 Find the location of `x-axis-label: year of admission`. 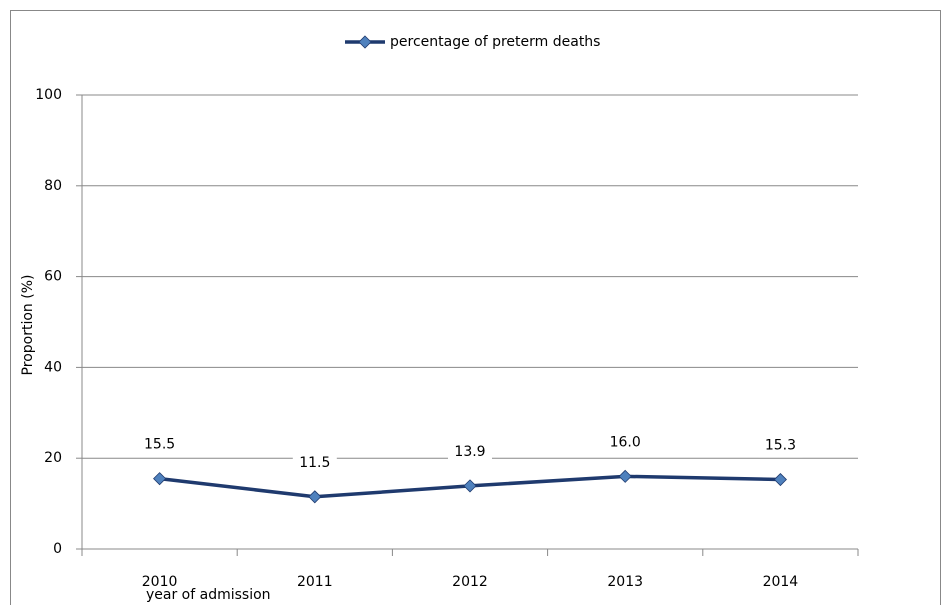

x-axis-label: year of admission is located at coordinates (208, 595).